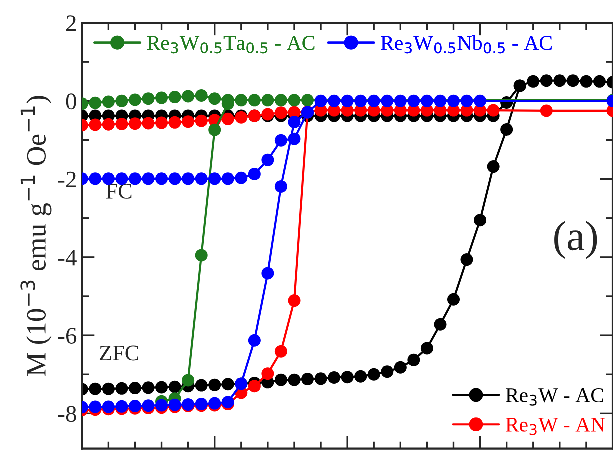 The width and height of the screenshot is (613, 452). Describe the element at coordinates (67, 336) in the screenshot. I see `y-tick-label: -6` at that location.